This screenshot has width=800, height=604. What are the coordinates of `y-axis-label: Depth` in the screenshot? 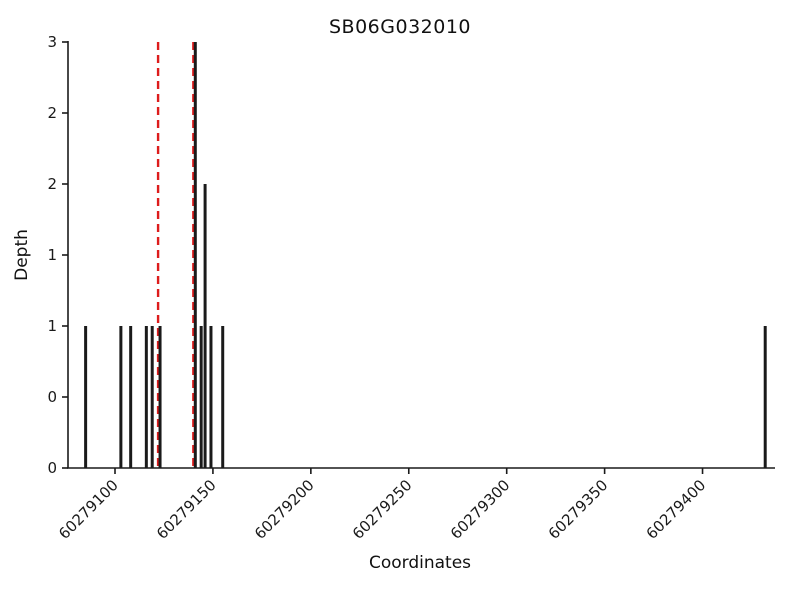 It's located at (22, 255).